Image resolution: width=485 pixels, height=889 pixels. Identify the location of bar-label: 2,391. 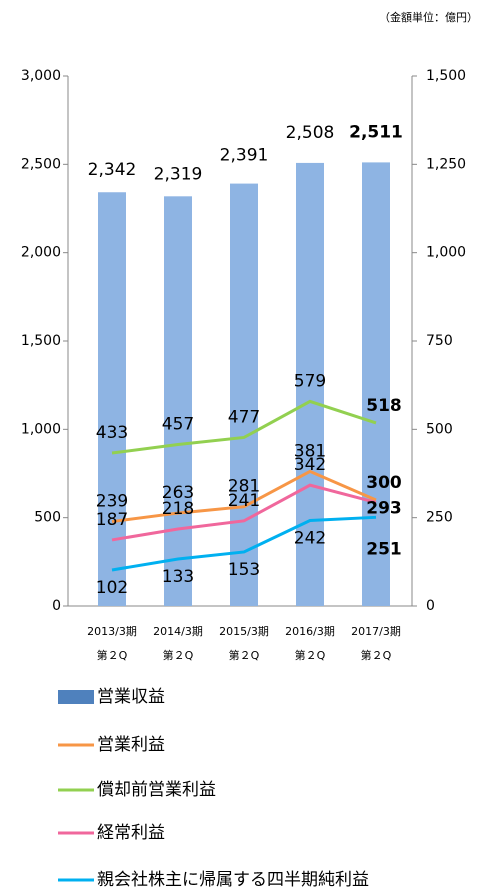
(244, 156).